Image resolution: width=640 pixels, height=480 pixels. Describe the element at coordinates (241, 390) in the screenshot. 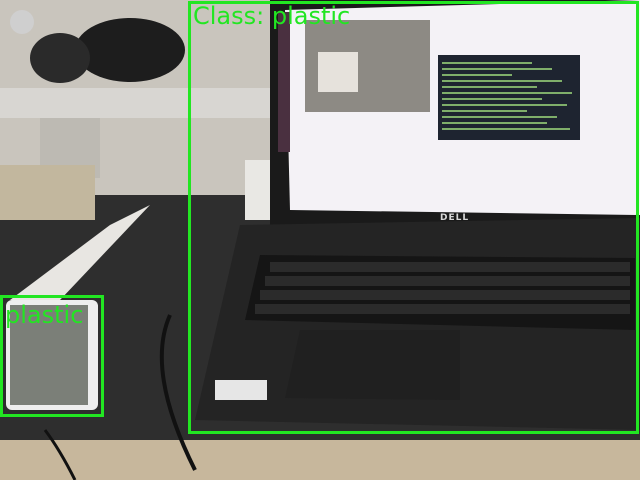

I see `laptop-sticker` at that location.